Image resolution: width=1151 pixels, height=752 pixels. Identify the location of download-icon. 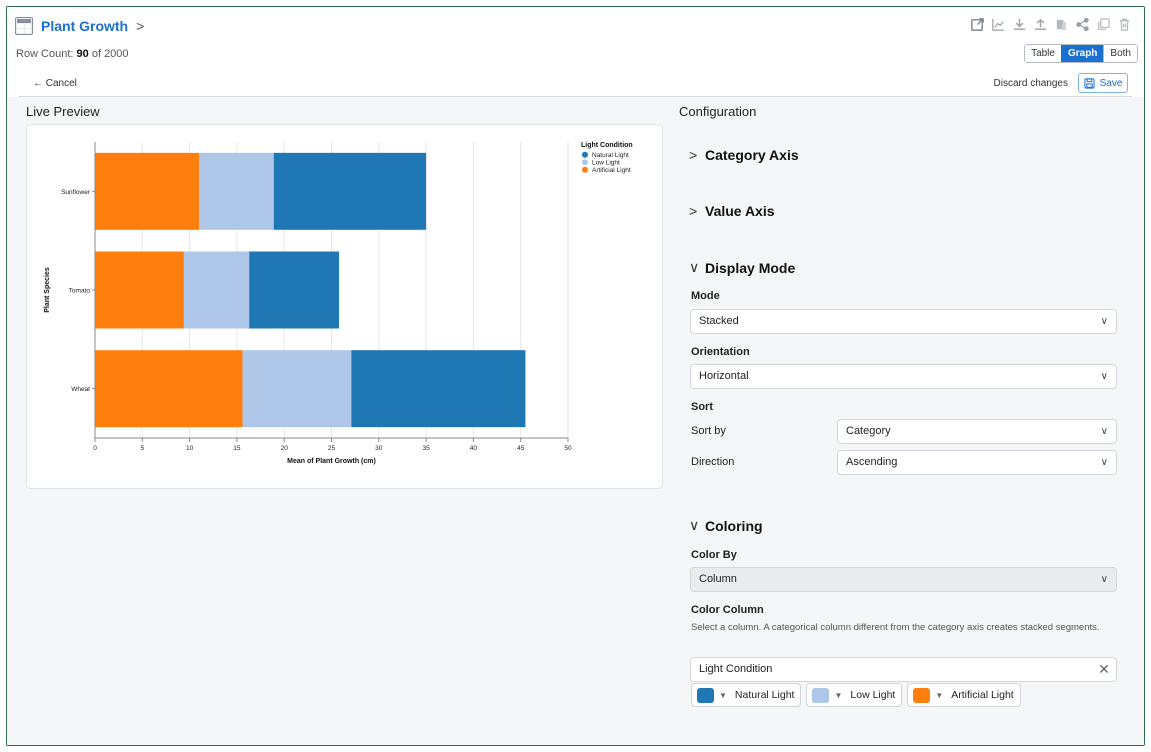
(1019, 24).